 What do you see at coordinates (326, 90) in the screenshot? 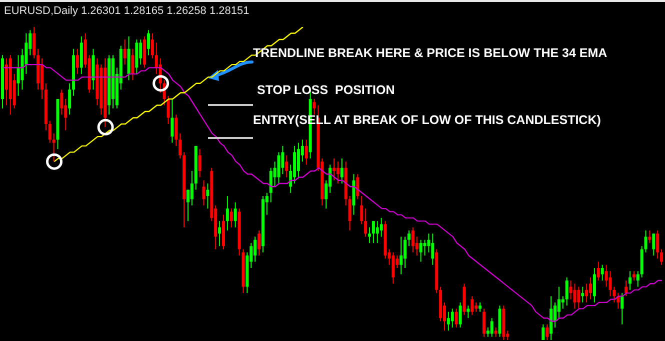
I see `annotation: STOP LOSS POSITION` at bounding box center [326, 90].